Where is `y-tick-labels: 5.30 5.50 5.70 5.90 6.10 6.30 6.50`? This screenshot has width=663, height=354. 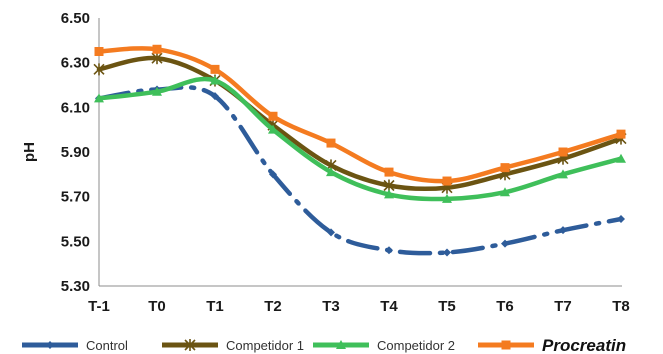 y-tick-labels: 5.30 5.50 5.70 5.90 6.10 6.30 6.50 is located at coordinates (75, 152).